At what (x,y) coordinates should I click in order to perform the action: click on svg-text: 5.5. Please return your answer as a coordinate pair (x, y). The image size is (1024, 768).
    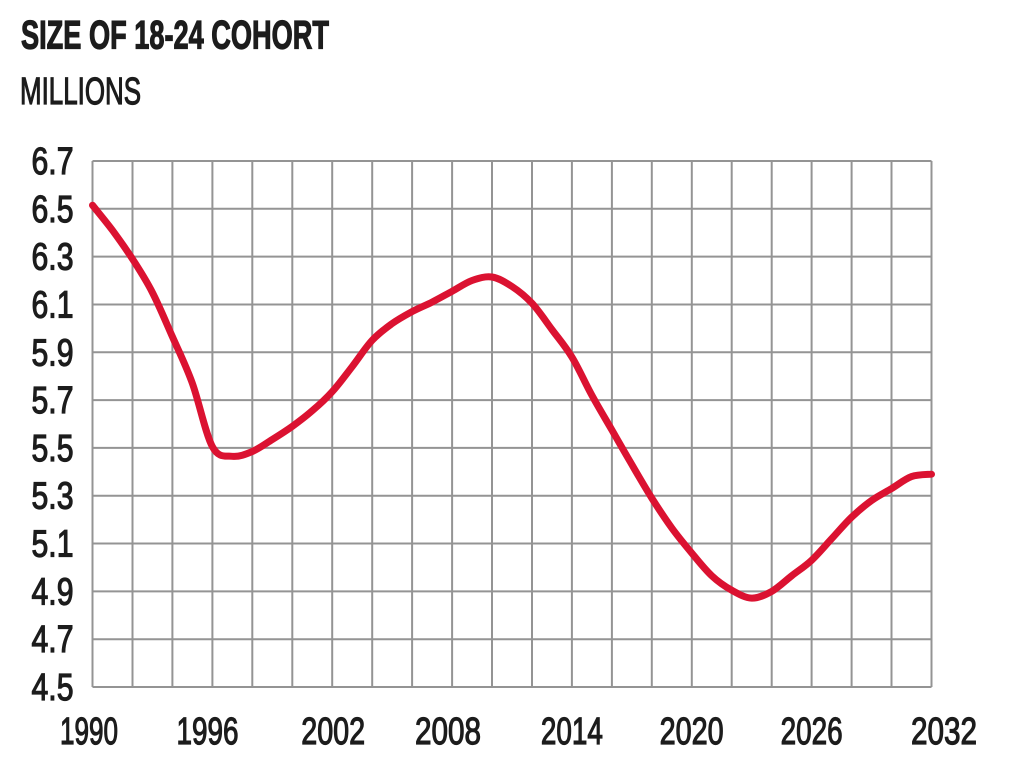
    Looking at the image, I should click on (53, 449).